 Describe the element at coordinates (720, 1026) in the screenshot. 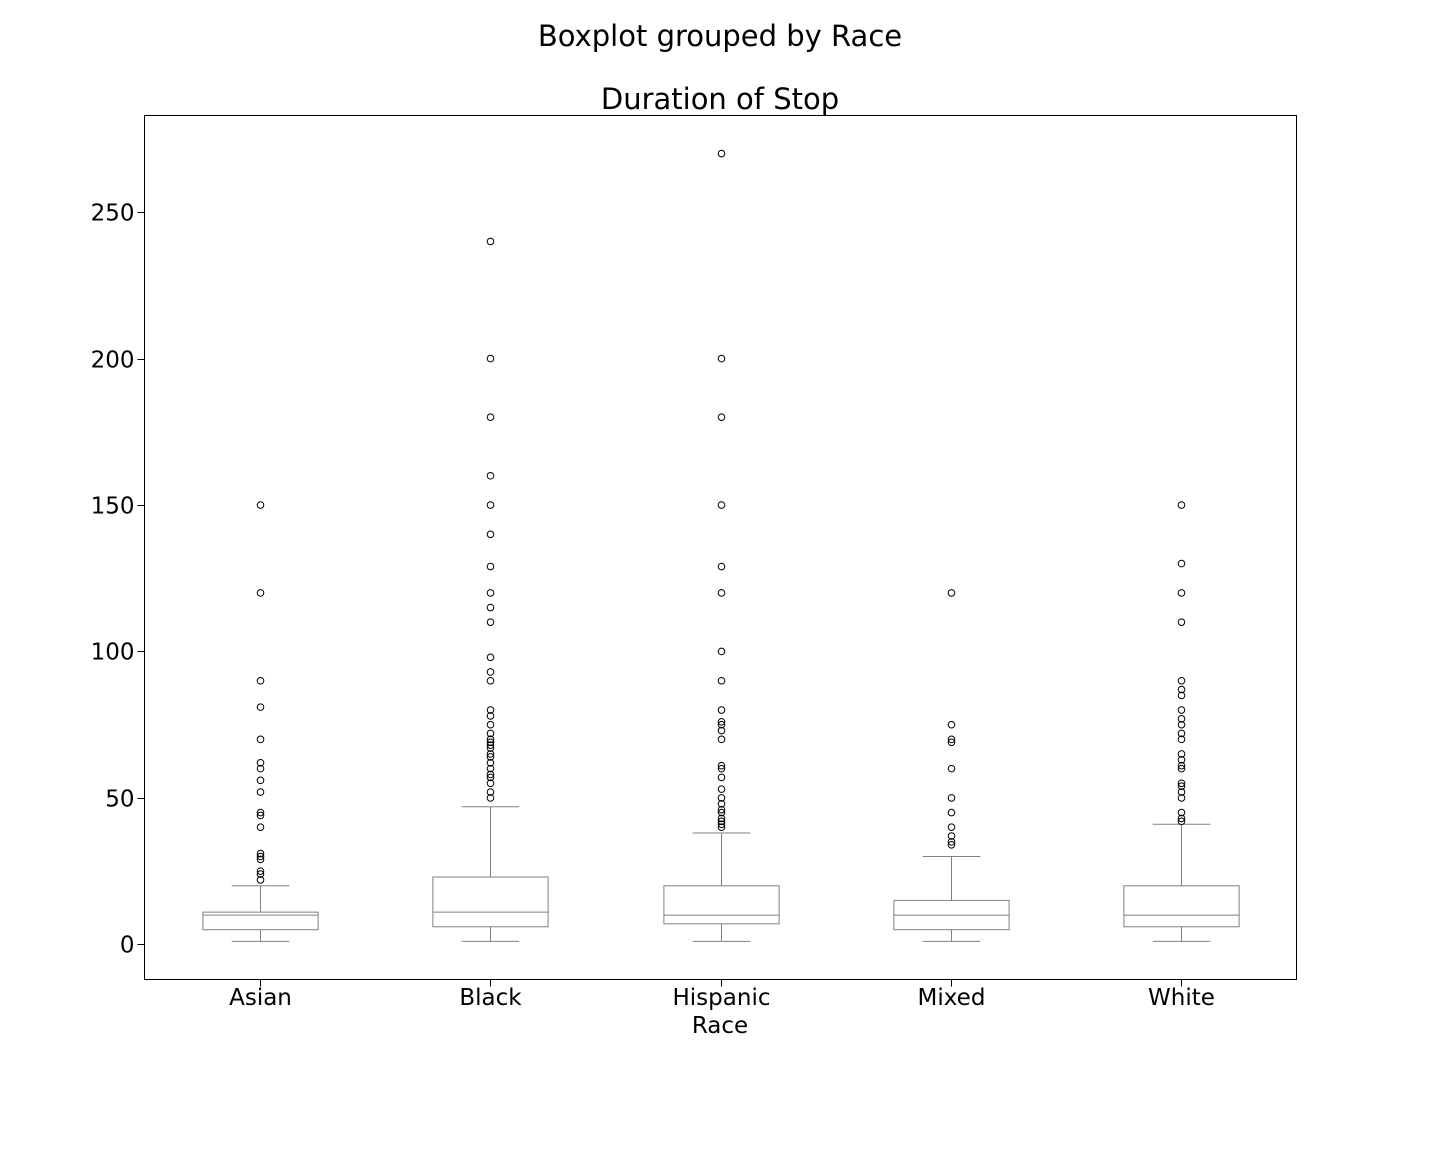

I see `x-axis-label: Race` at that location.